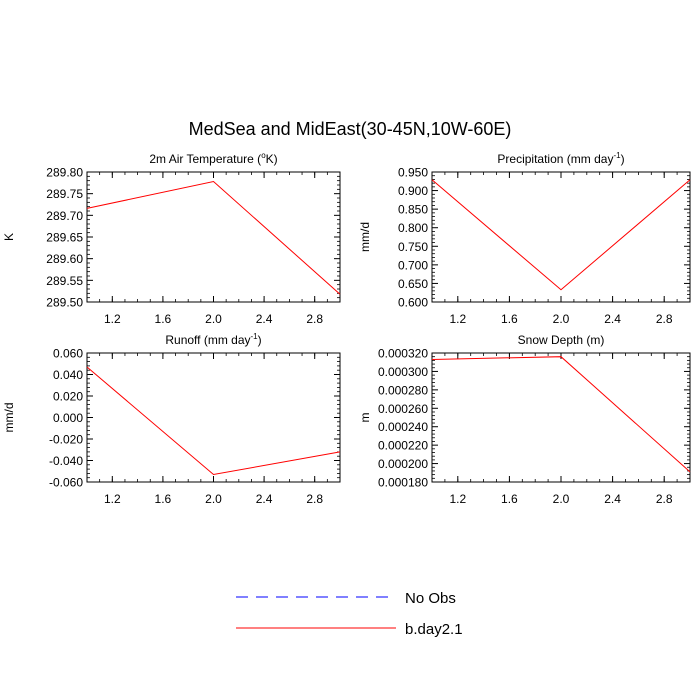 This screenshot has width=700, height=700. What do you see at coordinates (403, 464) in the screenshot?
I see `y-tick-label: 0.000200` at bounding box center [403, 464].